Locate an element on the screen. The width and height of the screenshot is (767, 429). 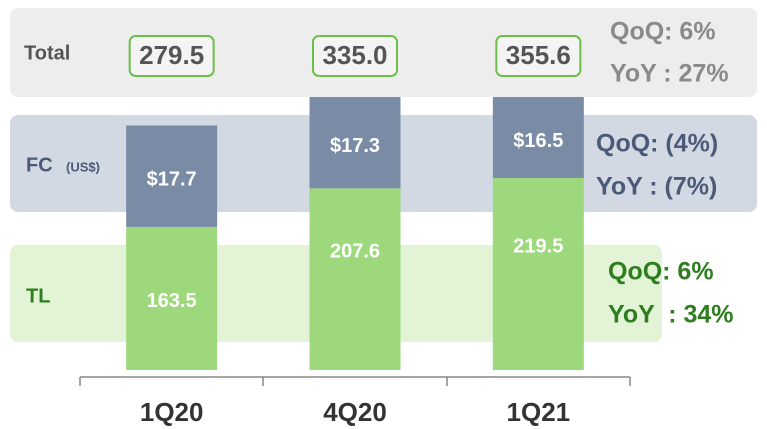
x-tick-label: 1Q21 is located at coordinates (539, 412).